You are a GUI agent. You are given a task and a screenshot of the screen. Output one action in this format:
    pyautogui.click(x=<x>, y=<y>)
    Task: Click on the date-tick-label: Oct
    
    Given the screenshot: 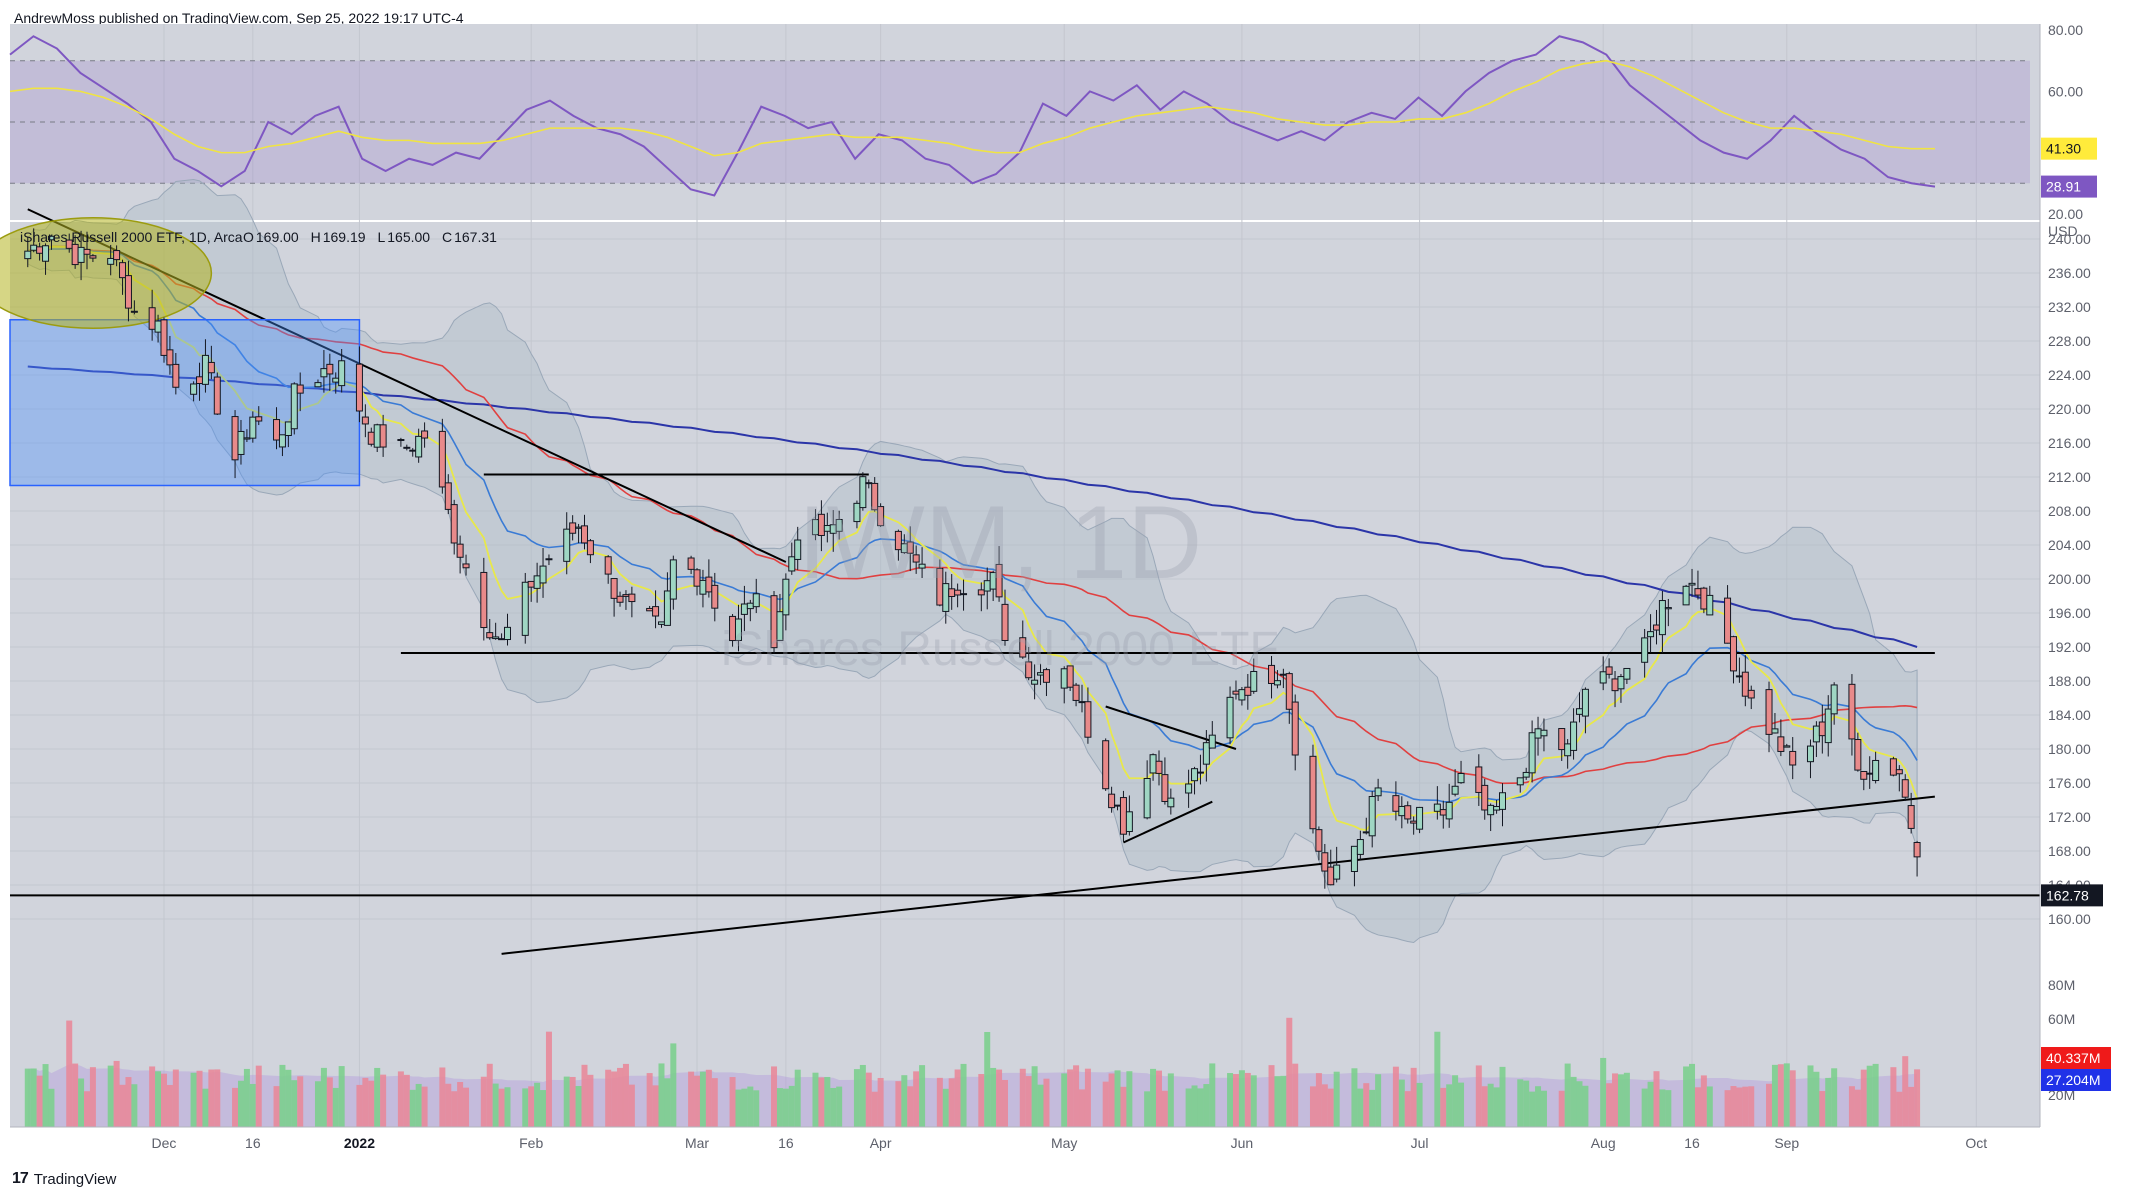 What is the action you would take?
    pyautogui.click(x=1976, y=1143)
    